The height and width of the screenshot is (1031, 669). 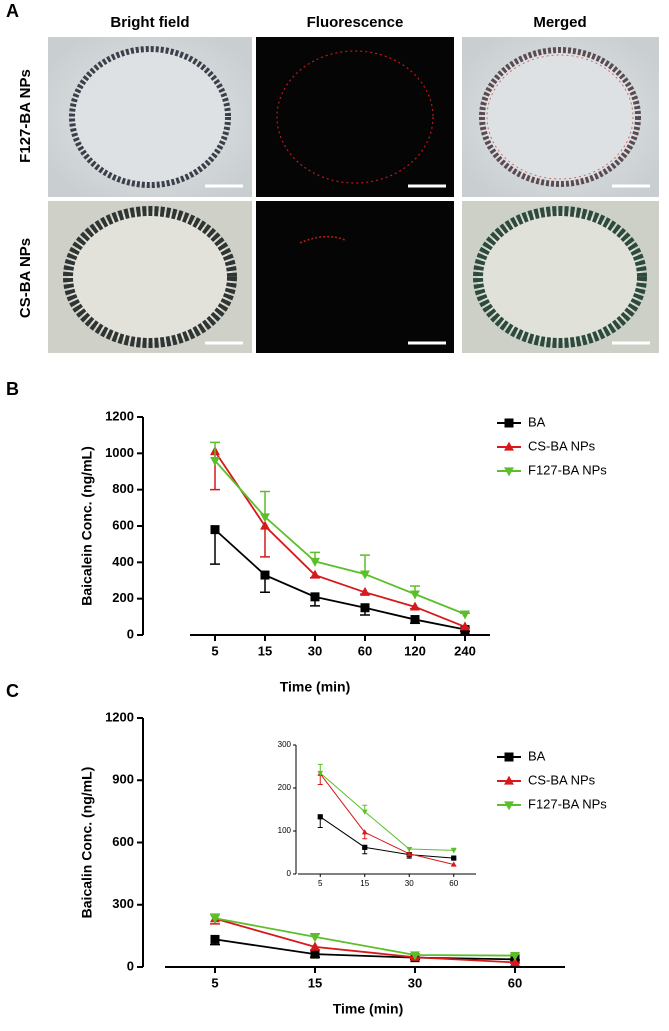 What do you see at coordinates (355, 22) in the screenshot?
I see `column-header: Fluorescence` at bounding box center [355, 22].